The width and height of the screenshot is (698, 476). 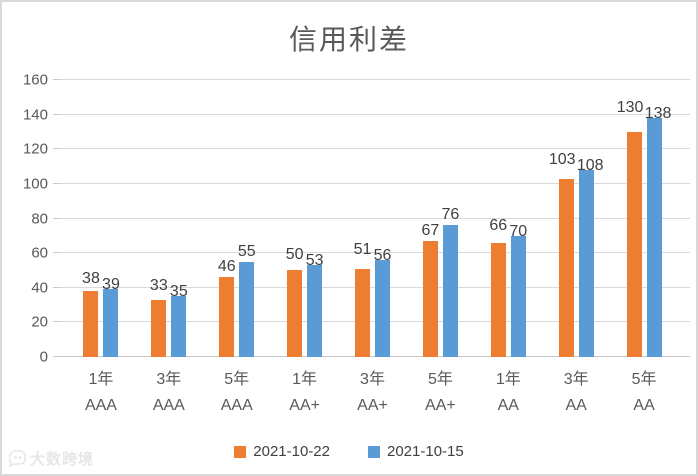 I want to click on category-label: 1年 AAA, so click(x=101, y=393).